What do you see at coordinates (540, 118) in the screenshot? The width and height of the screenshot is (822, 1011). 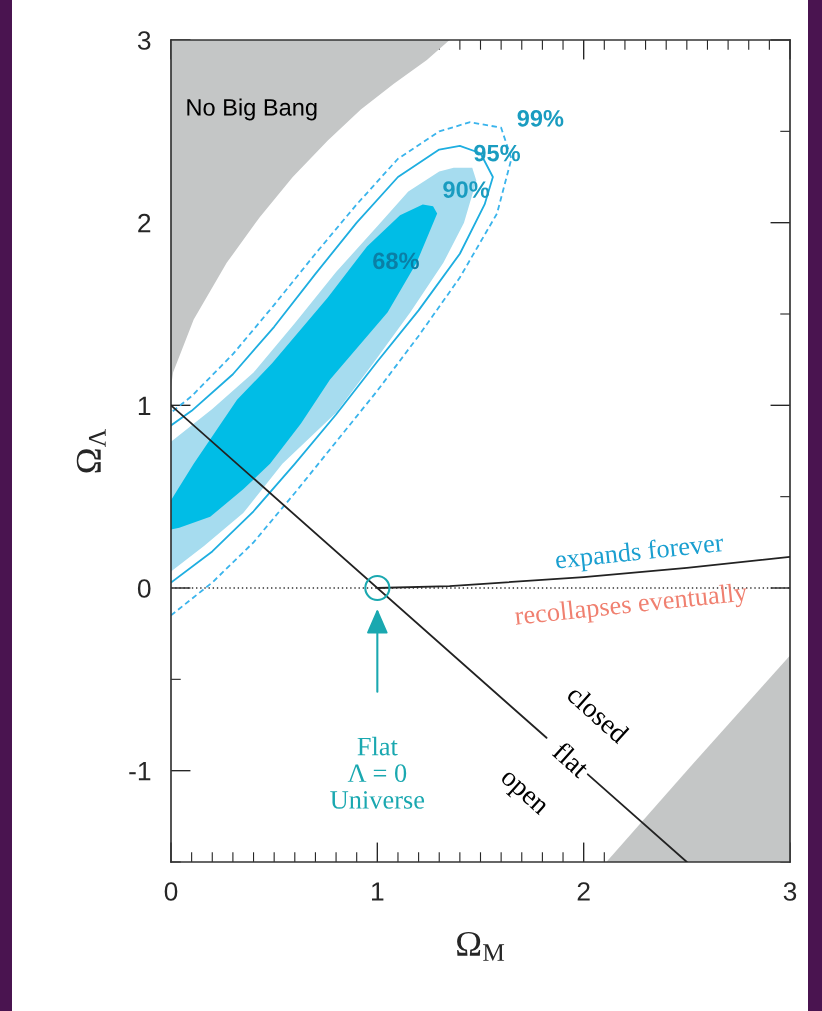 I see `annotation: 99%` at bounding box center [540, 118].